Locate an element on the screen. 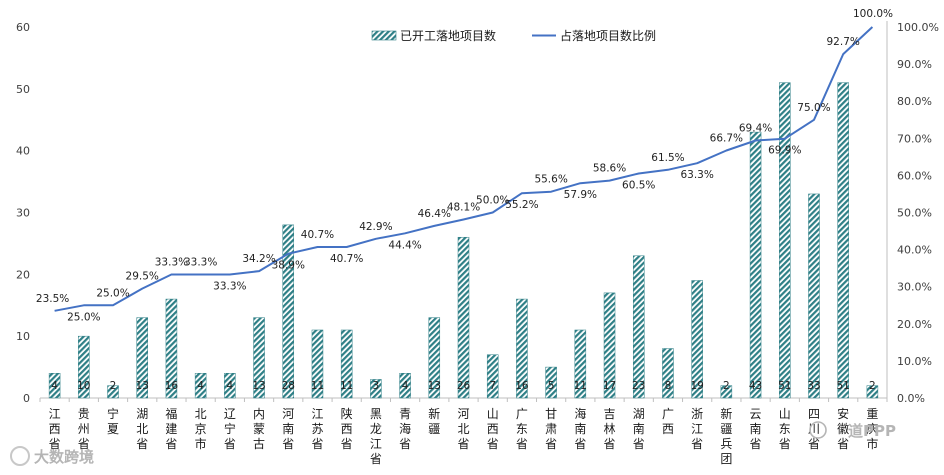 The width and height of the screenshot is (944, 475). line-value-label: 57.9% is located at coordinates (580, 195).